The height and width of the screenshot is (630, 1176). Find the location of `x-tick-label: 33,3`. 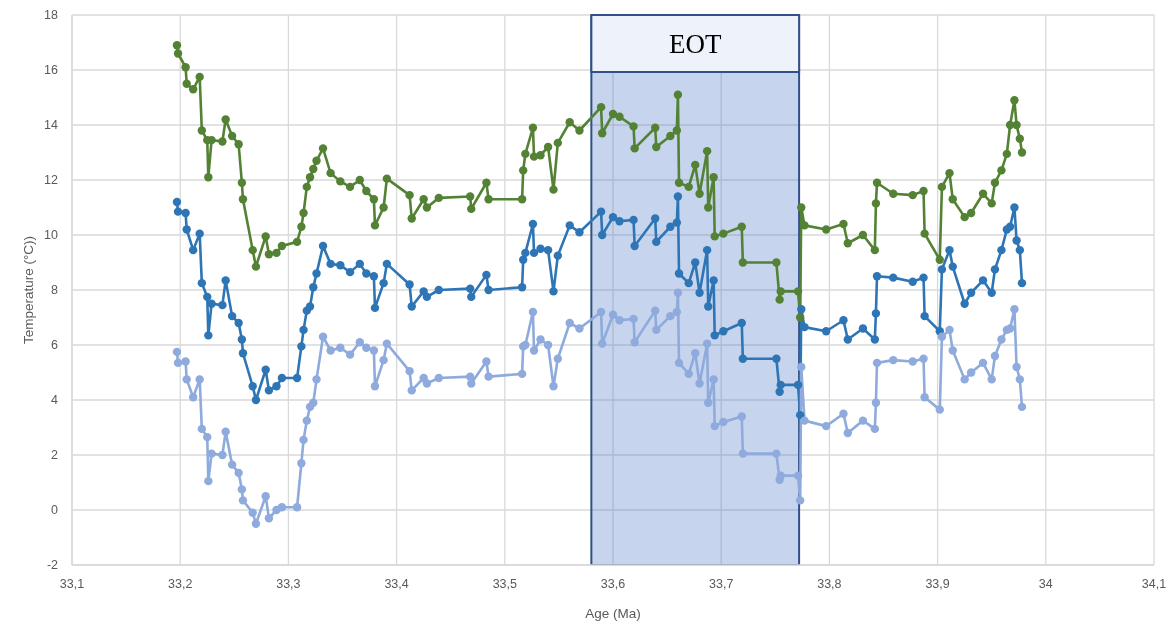

x-tick-label: 33,3 is located at coordinates (288, 583).